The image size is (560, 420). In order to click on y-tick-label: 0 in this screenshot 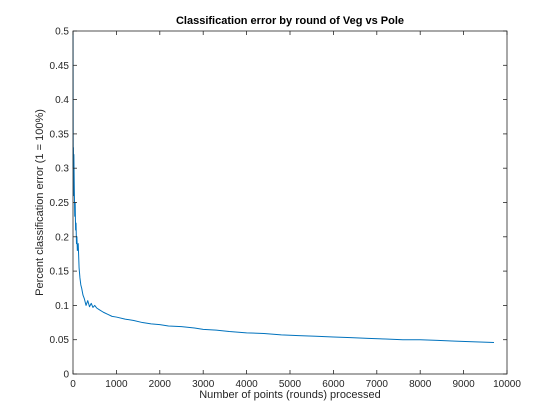, I will do `click(66, 375)`.